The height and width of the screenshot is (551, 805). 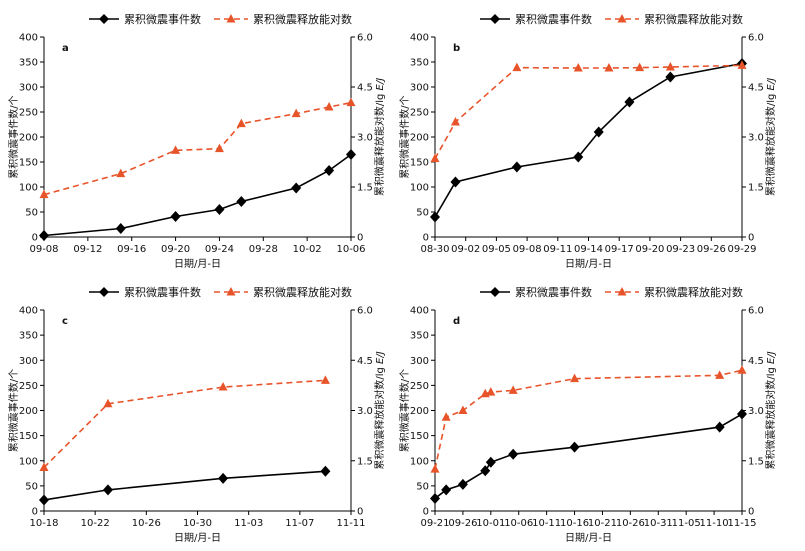 I want to click on x-tick-label: 11-05, so click(x=686, y=523).